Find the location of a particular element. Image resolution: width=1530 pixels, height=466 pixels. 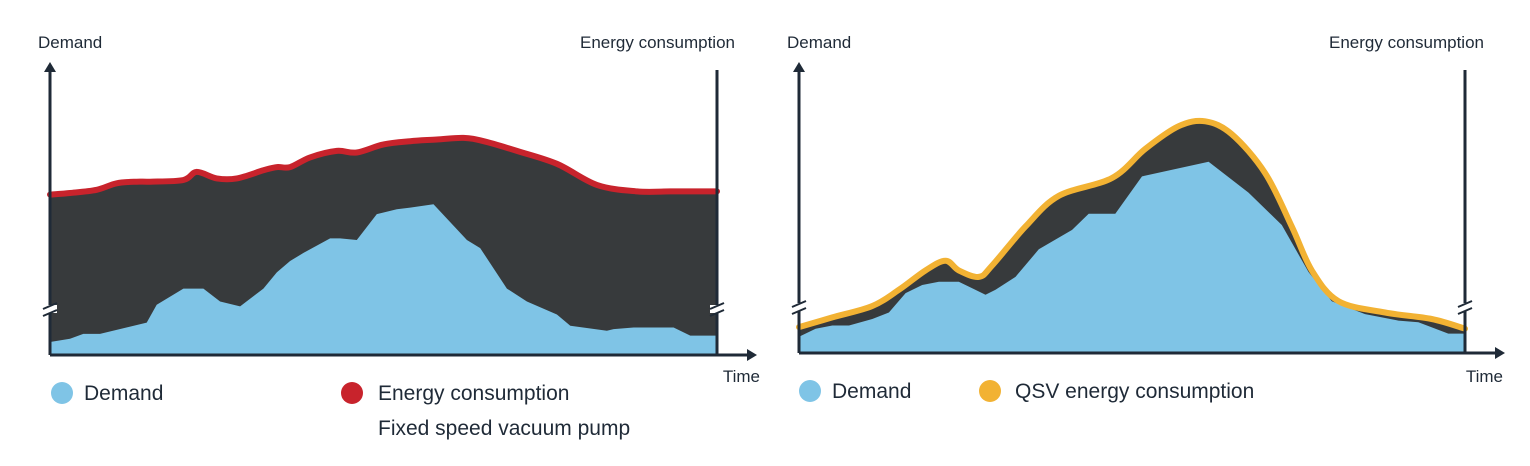

demand-area is located at coordinates (383, 279).